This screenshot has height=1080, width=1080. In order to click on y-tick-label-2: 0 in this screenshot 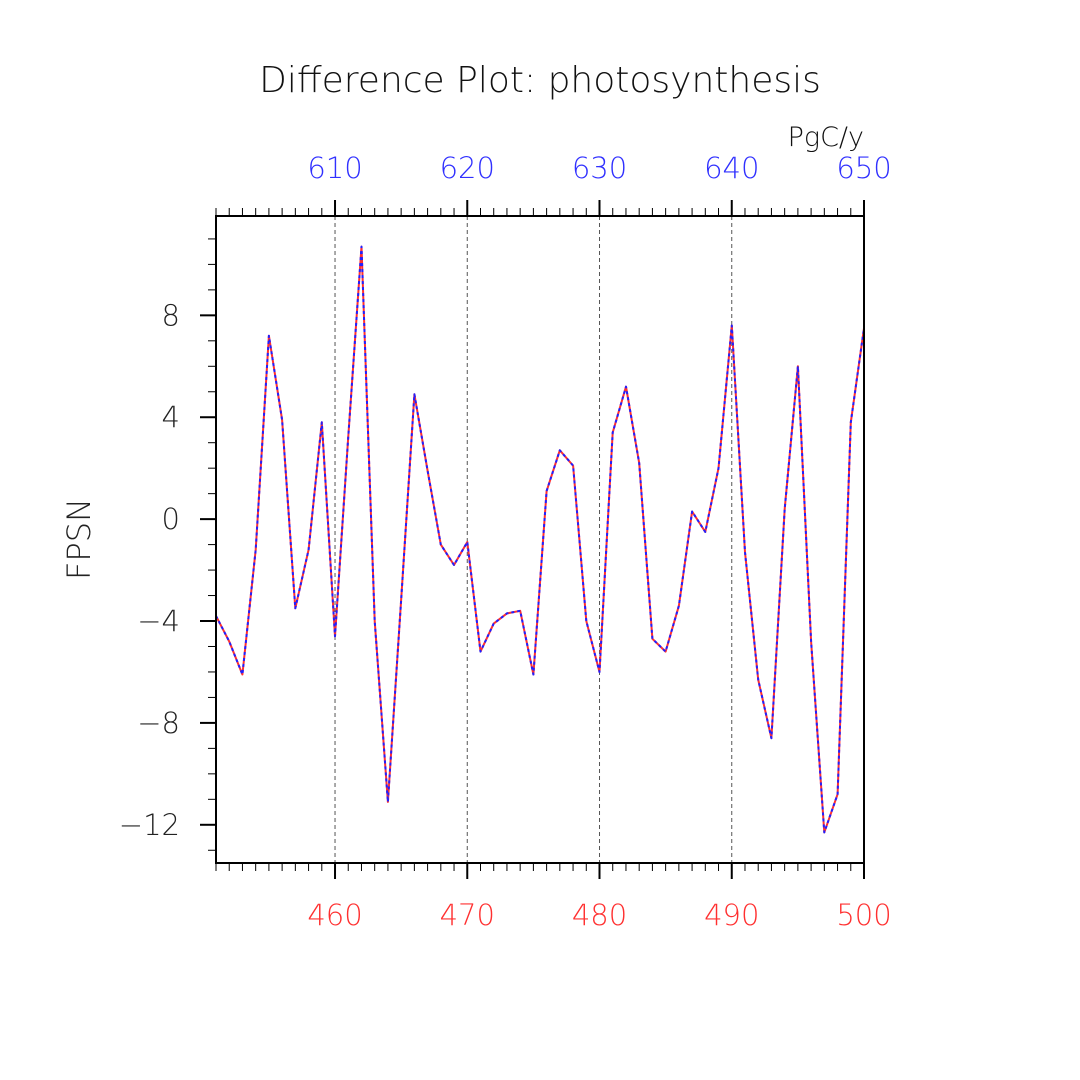, I will do `click(171, 519)`.